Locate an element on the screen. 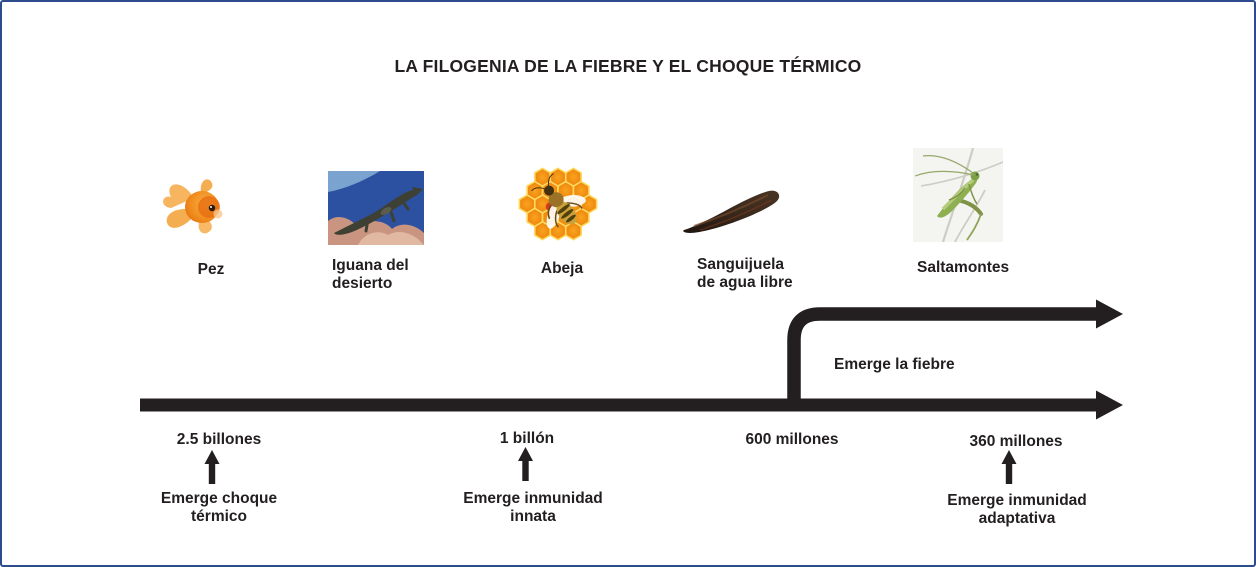 Image resolution: width=1256 pixels, height=567 pixels. main-timeline-arrow is located at coordinates (631, 405).